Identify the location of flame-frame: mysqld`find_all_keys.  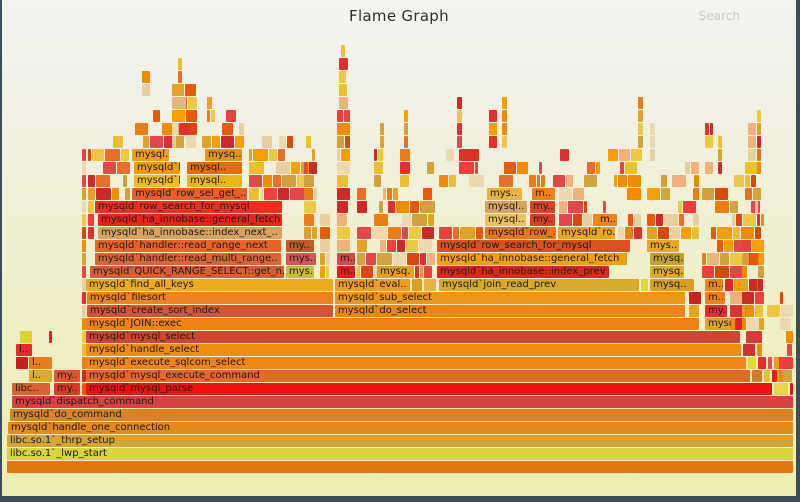
(209, 285).